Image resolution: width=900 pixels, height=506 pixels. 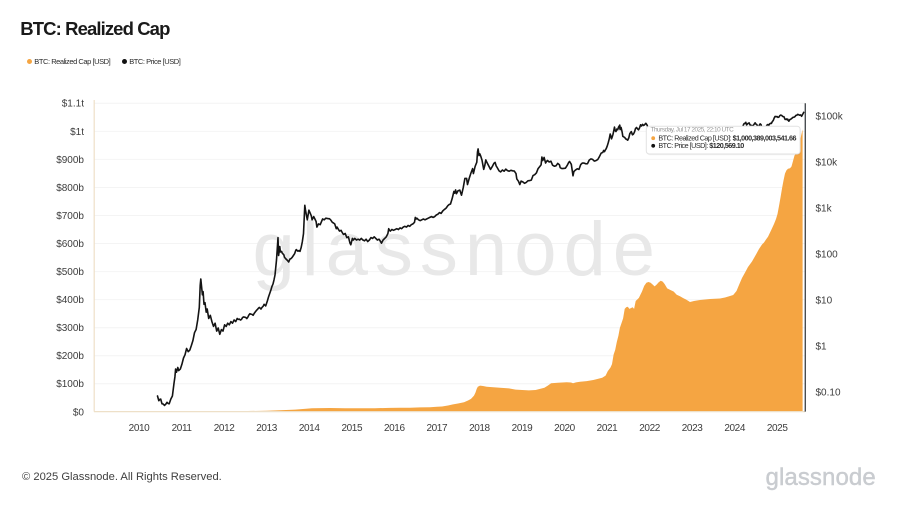 What do you see at coordinates (564, 428) in the screenshot?
I see `svg-text: 2020` at bounding box center [564, 428].